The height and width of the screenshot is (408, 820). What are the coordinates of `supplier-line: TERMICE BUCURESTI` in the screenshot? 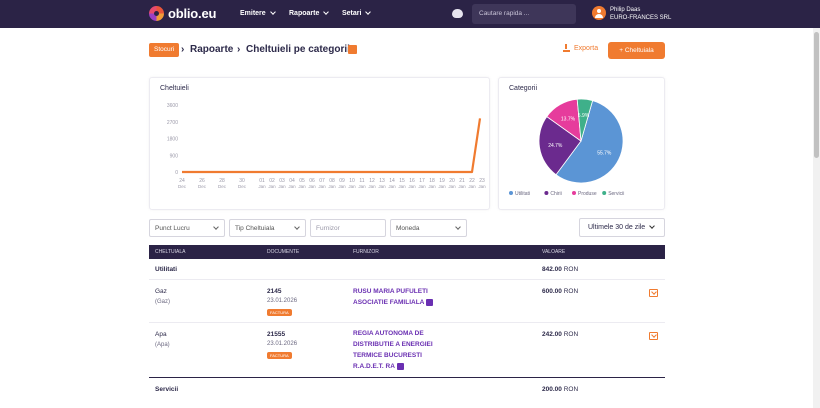 It's located at (387, 355).